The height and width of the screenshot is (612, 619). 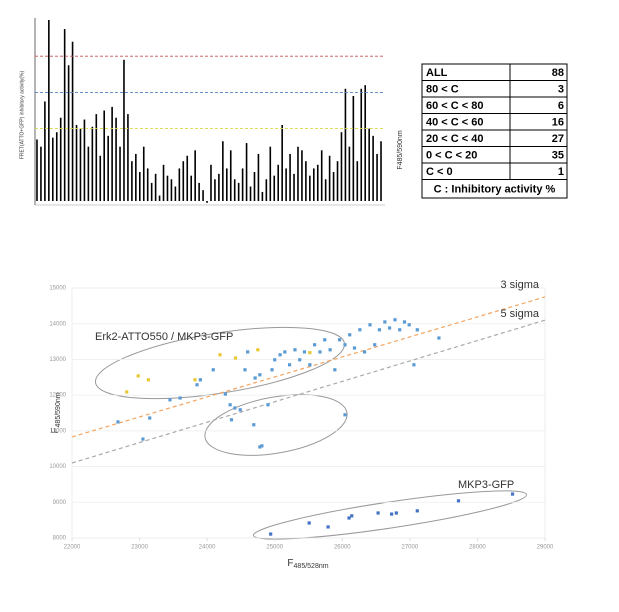 What do you see at coordinates (55, 430) in the screenshot?
I see `y-axis-label-main: F` at bounding box center [55, 430].